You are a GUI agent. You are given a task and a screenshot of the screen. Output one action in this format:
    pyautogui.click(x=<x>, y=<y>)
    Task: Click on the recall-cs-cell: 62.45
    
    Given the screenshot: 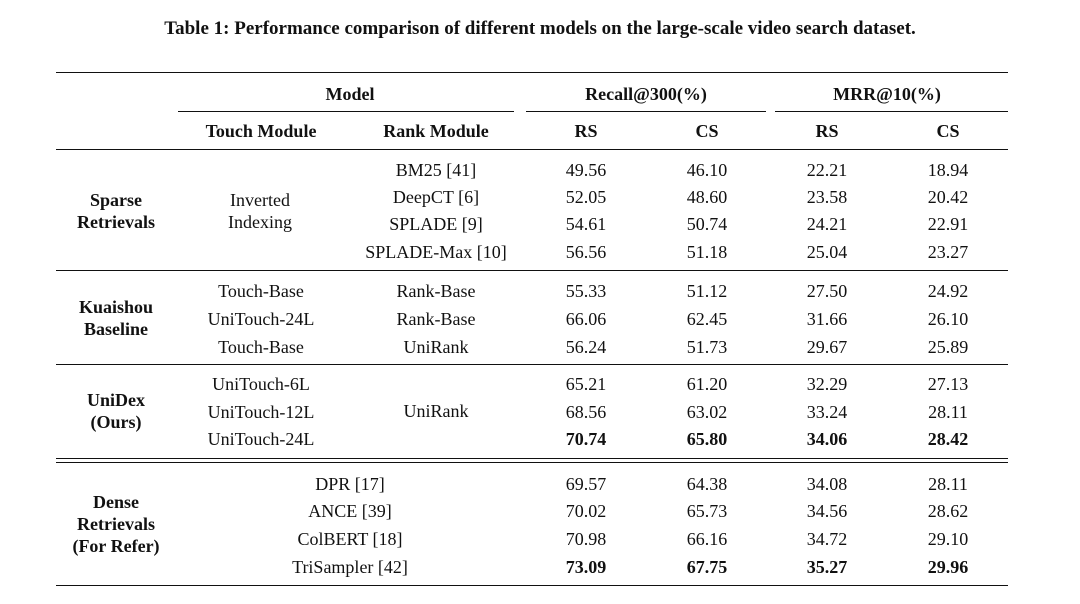 What is the action you would take?
    pyautogui.click(x=707, y=319)
    